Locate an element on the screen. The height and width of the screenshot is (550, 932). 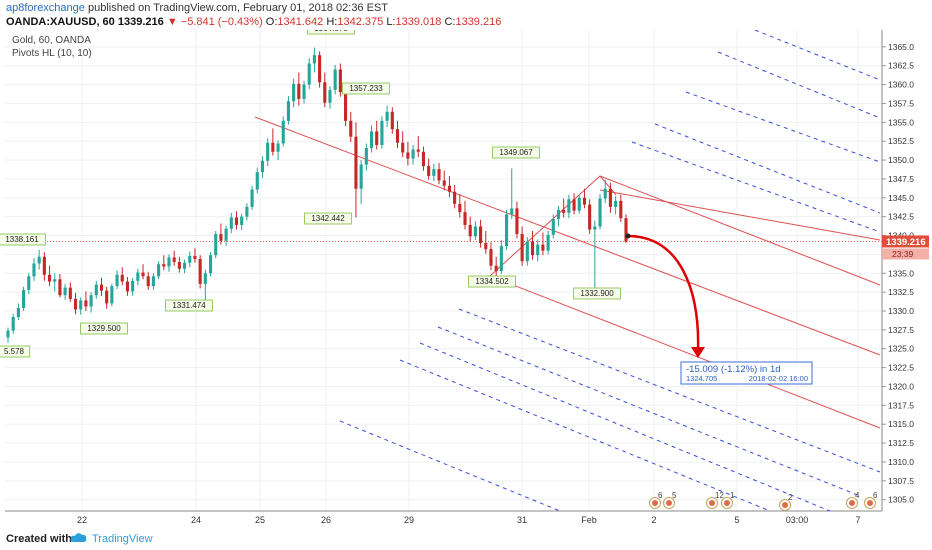
countdown-tag is located at coordinates (905, 254).